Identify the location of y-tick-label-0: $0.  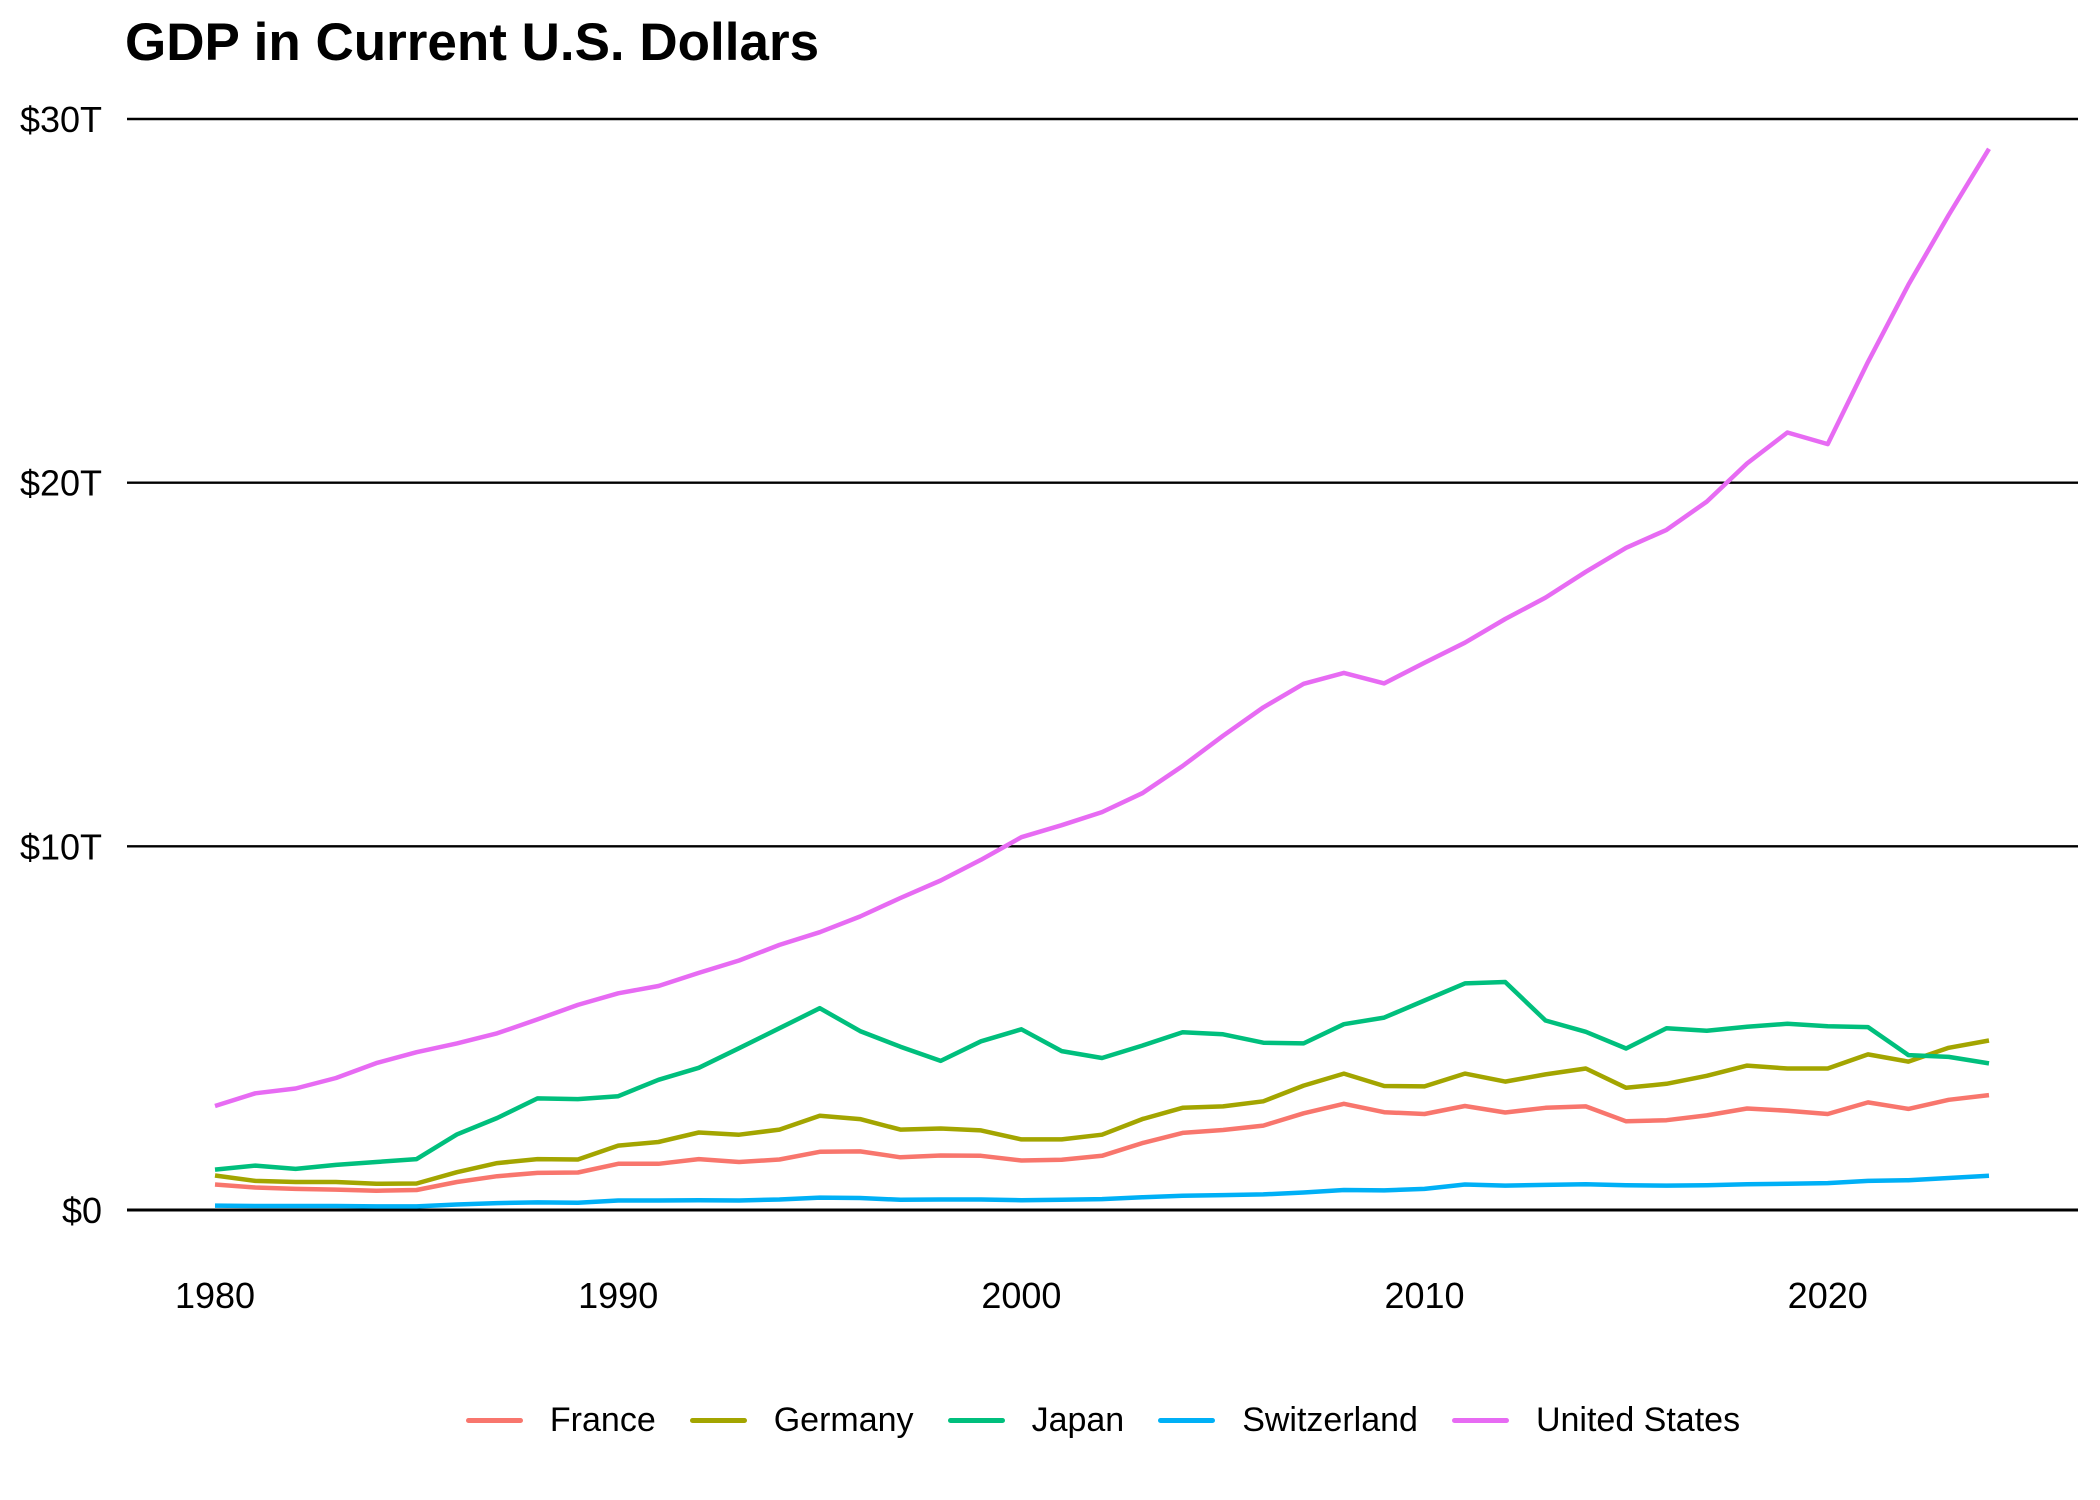
(82, 1210).